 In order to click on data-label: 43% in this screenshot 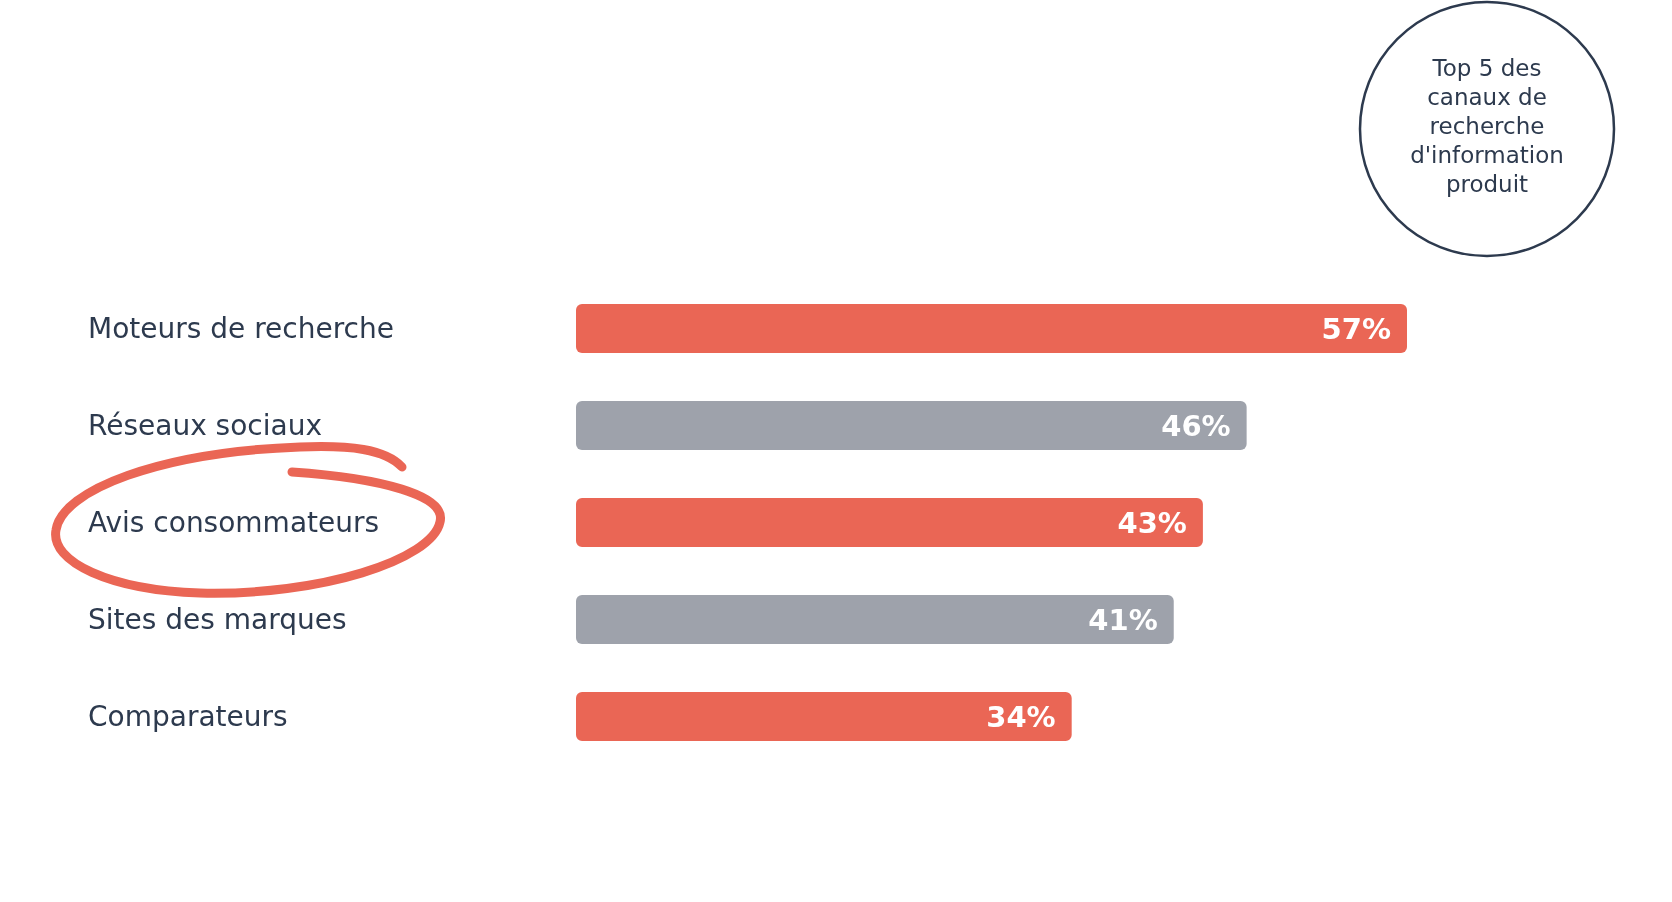, I will do `click(1152, 522)`.